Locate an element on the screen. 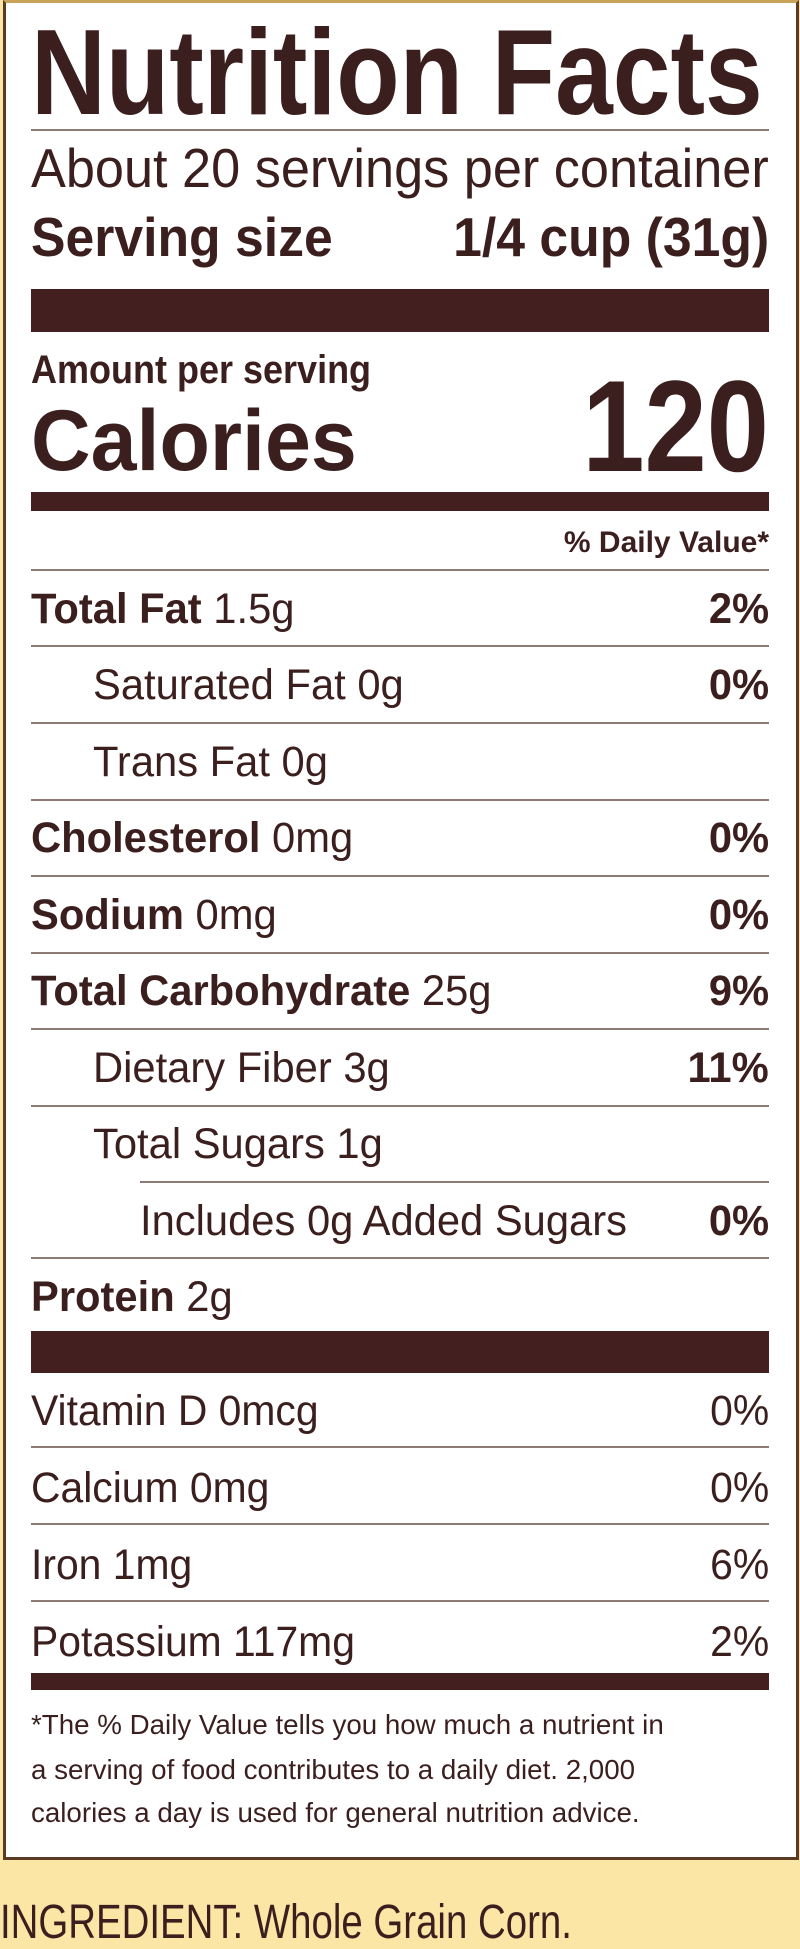 This screenshot has height=1949, width=800. nutrient-dietary-fiber: Dietary Fiber 3g is located at coordinates (241, 1068).